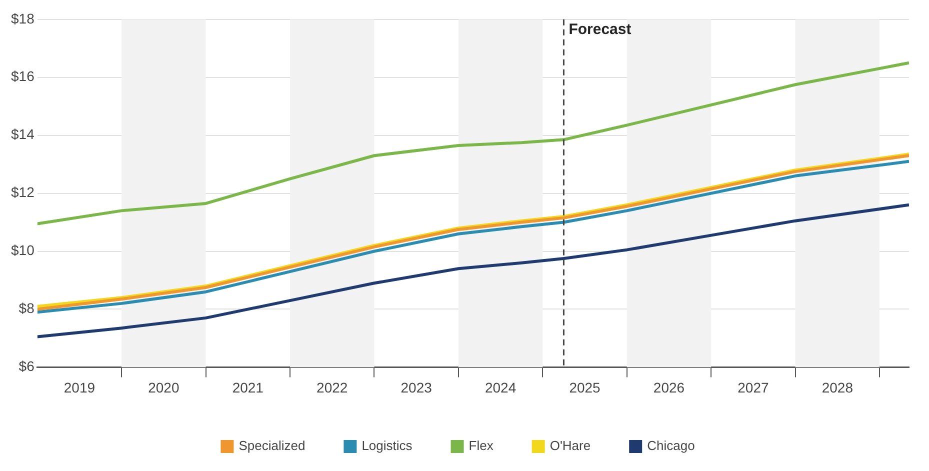 The image size is (929, 471). What do you see at coordinates (23, 76) in the screenshot?
I see `y-tick-label: $16` at bounding box center [23, 76].